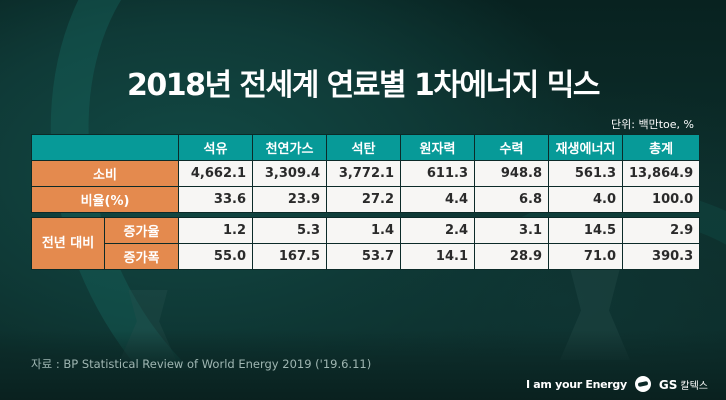  I want to click on table-cell: 14.5, so click(585, 230).